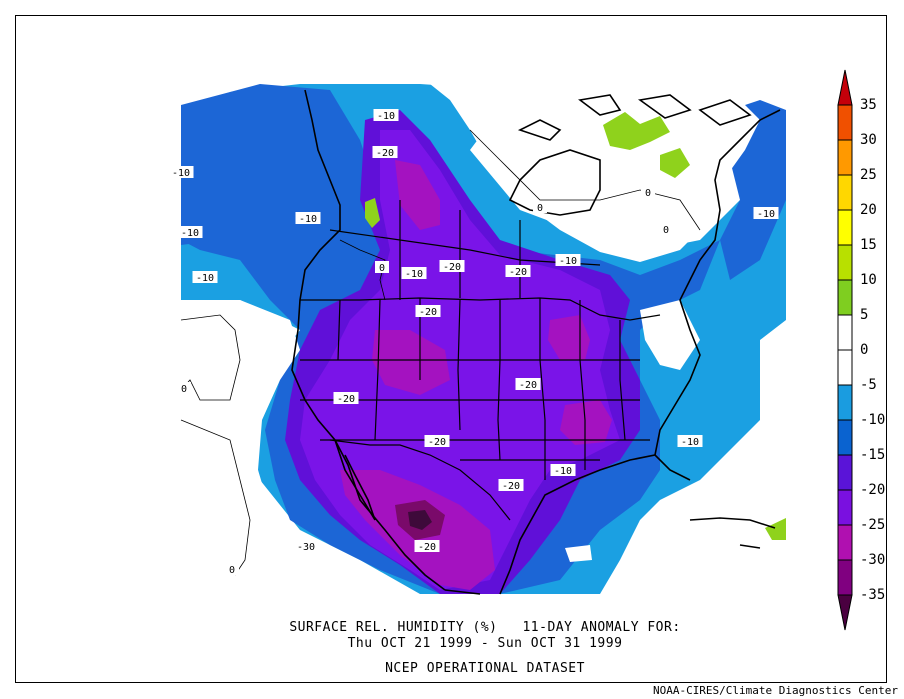 Image resolution: width=904 pixels, height=699 pixels. I want to click on zero-region-pacific, so click(280, 447).